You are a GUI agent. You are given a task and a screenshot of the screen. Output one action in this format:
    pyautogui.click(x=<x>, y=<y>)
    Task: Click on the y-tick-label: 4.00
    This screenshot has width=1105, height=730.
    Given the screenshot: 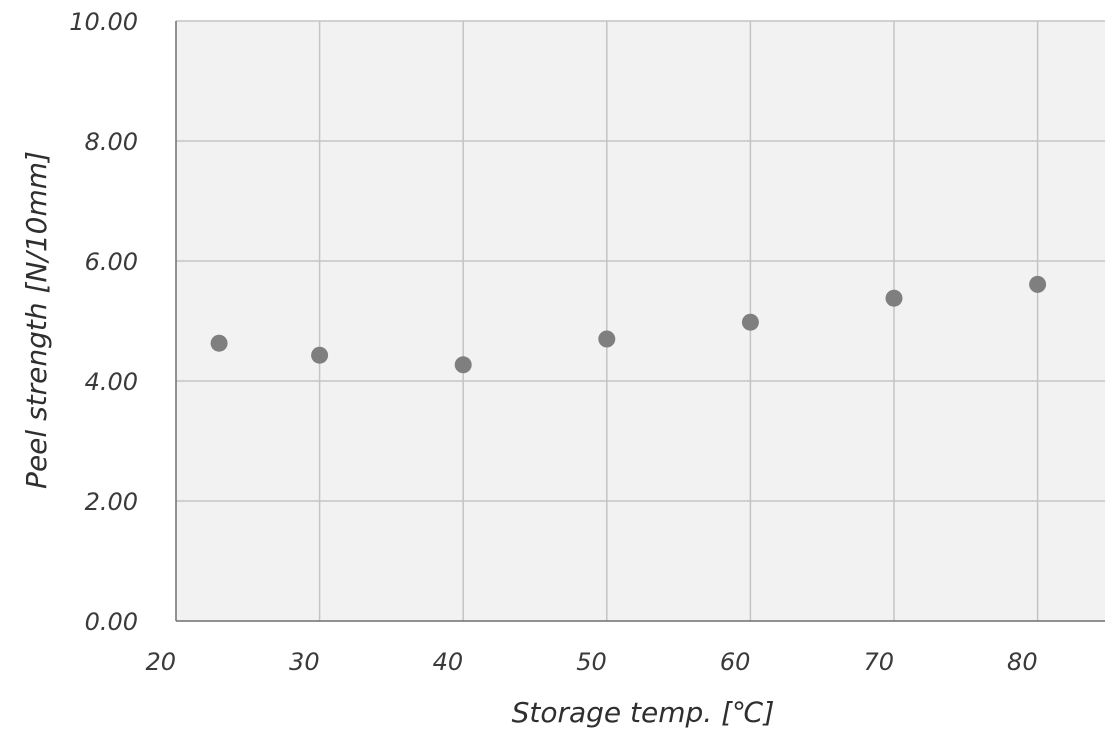 What is the action you would take?
    pyautogui.click(x=111, y=382)
    